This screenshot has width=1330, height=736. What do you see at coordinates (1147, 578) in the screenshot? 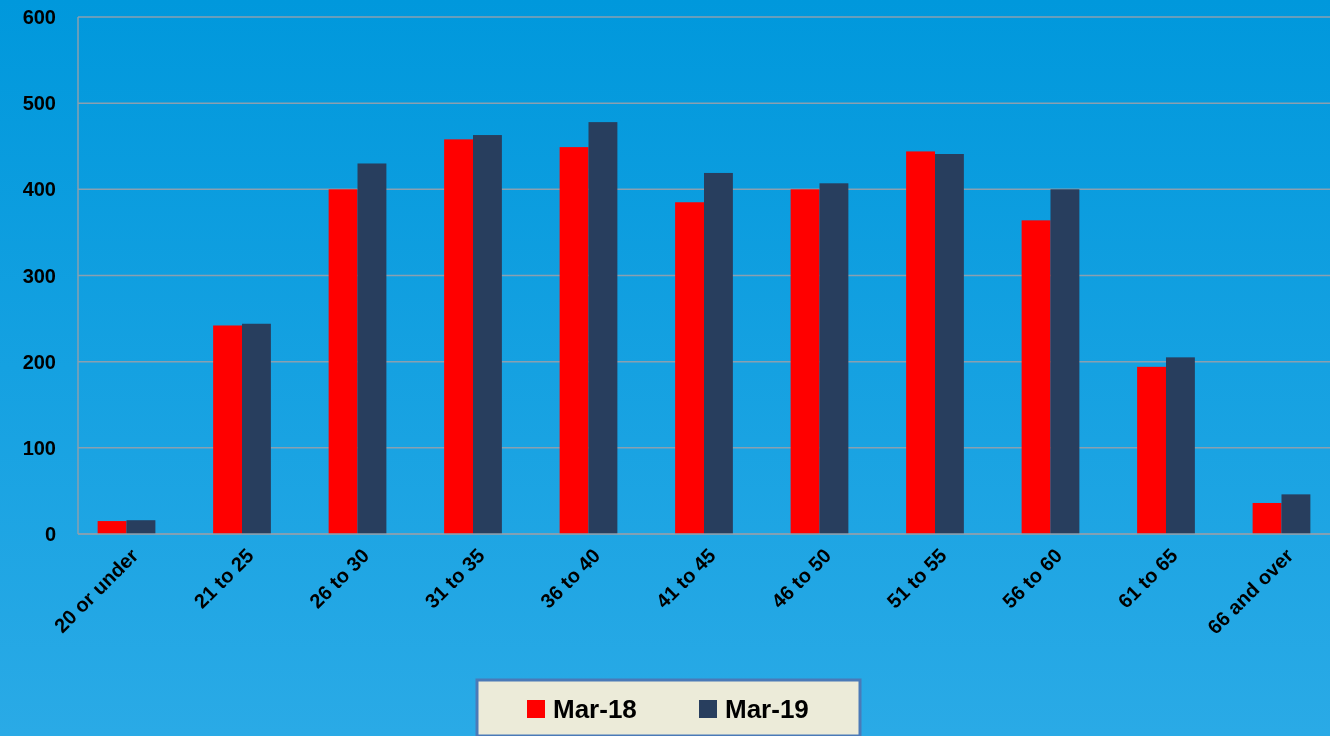
I see `x-tick-label: 61 to 65` at bounding box center [1147, 578].